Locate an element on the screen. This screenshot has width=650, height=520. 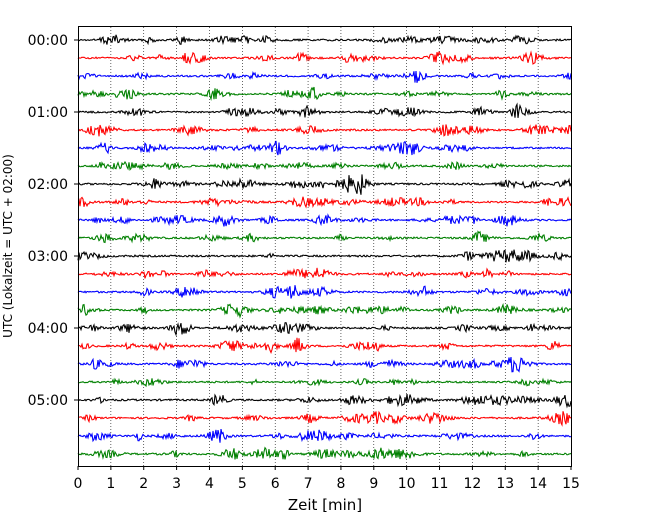
y-tick-label: 02:00 is located at coordinates (48, 185).